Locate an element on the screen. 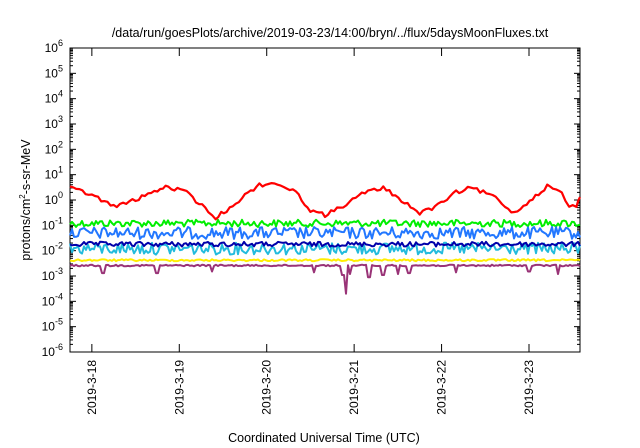 This screenshot has width=640, height=448. x-axis-label: Coordinated Universal Time (UTC) is located at coordinates (324, 438).